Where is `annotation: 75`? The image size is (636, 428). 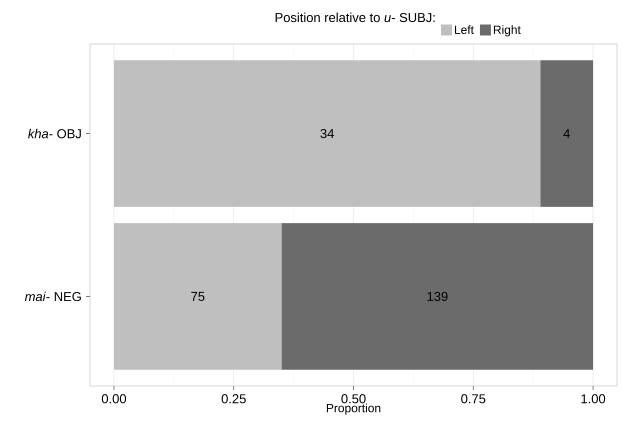
annotation: 75 is located at coordinates (197, 296).